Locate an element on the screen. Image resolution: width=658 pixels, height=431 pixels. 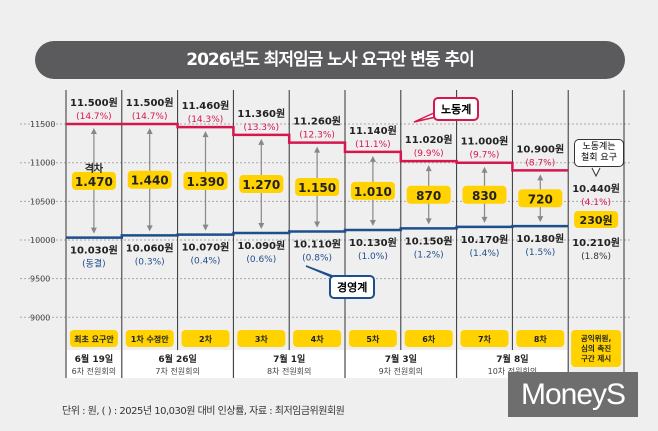
y-tick-label: 9500 is located at coordinates (40, 279).